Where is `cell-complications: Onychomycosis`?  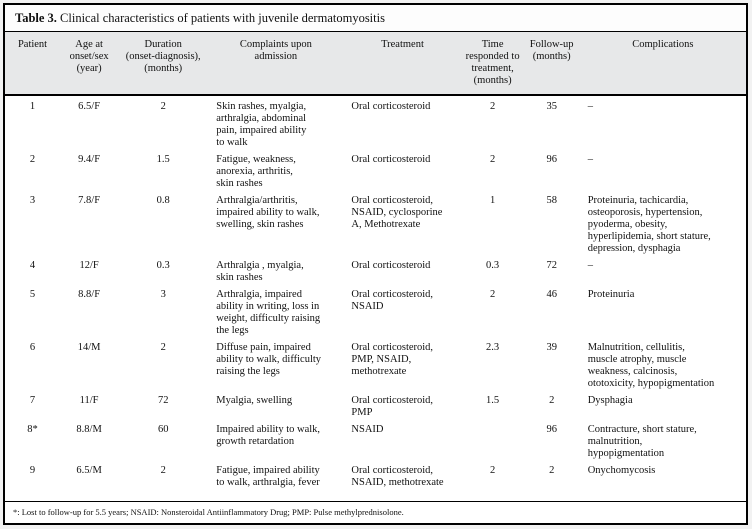 cell-complications: Onychomycosis is located at coordinates (621, 470).